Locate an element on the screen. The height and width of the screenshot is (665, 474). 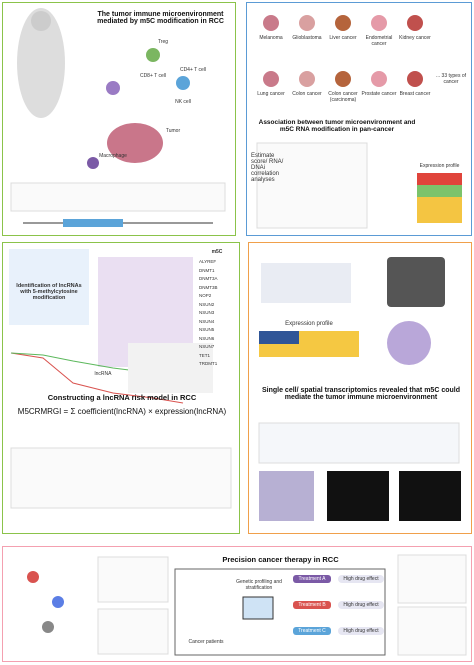
cell-label: Treg is located at coordinates (163, 42).